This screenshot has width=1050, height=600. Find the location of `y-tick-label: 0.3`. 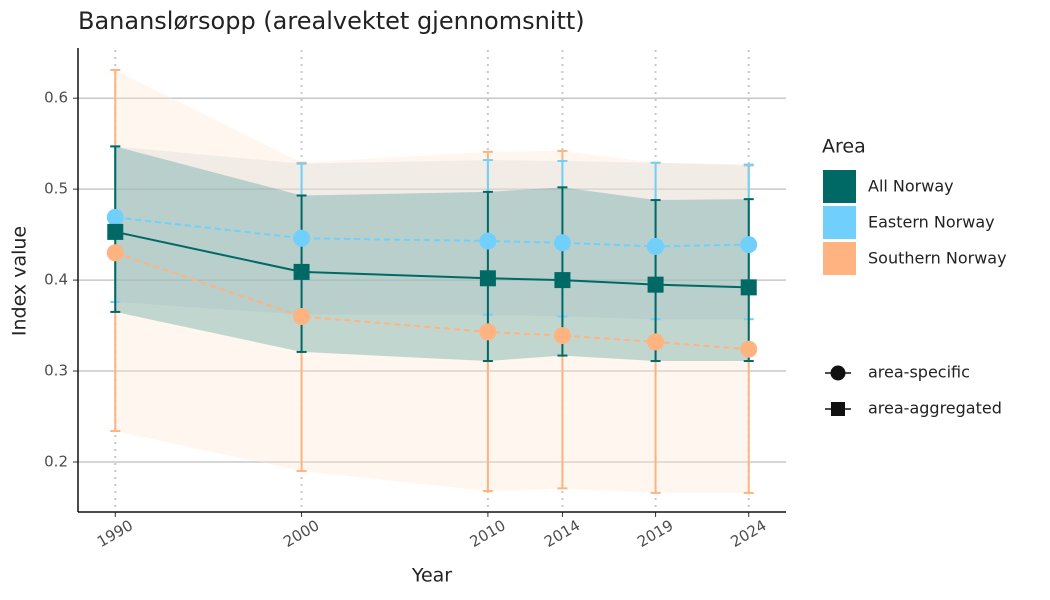

y-tick-label: 0.3 is located at coordinates (56, 371).